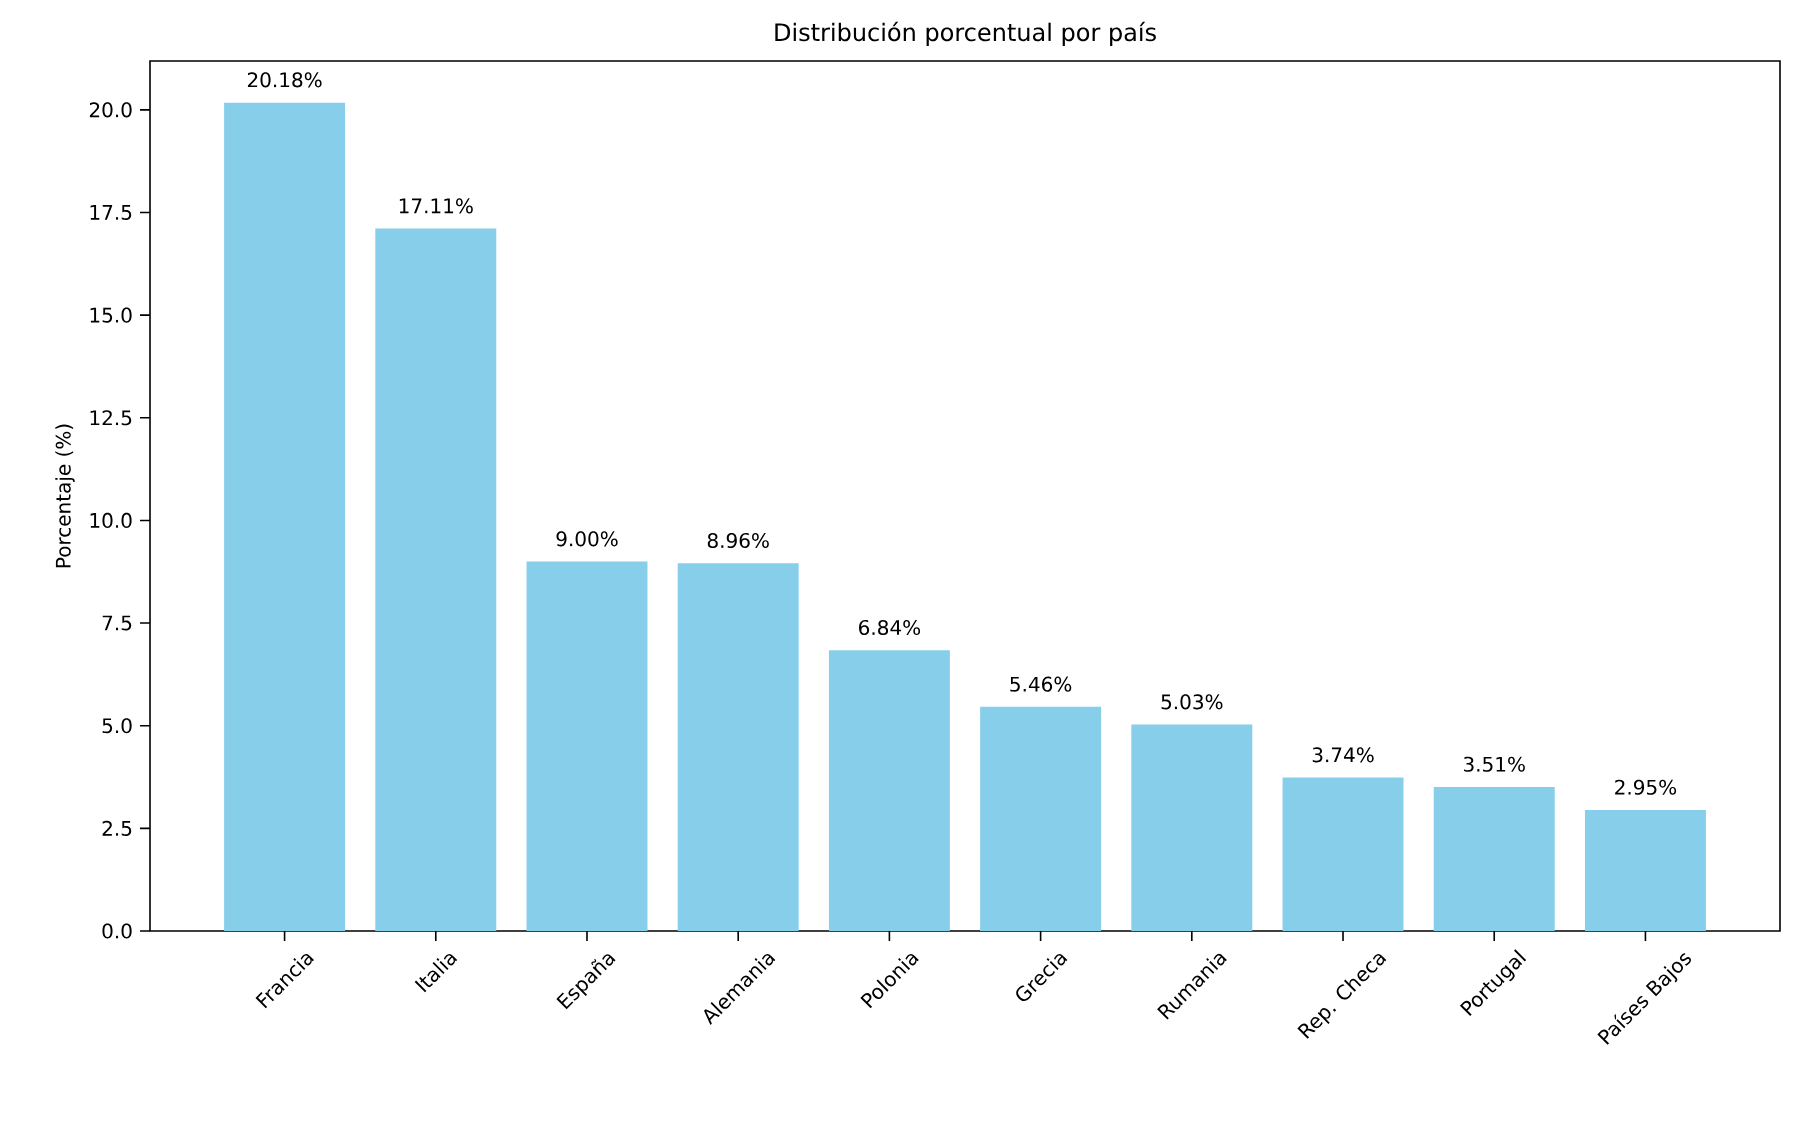 The height and width of the screenshot is (1121, 1811). Describe the element at coordinates (117, 623) in the screenshot. I see `y-tick-label: 7.5` at that location.